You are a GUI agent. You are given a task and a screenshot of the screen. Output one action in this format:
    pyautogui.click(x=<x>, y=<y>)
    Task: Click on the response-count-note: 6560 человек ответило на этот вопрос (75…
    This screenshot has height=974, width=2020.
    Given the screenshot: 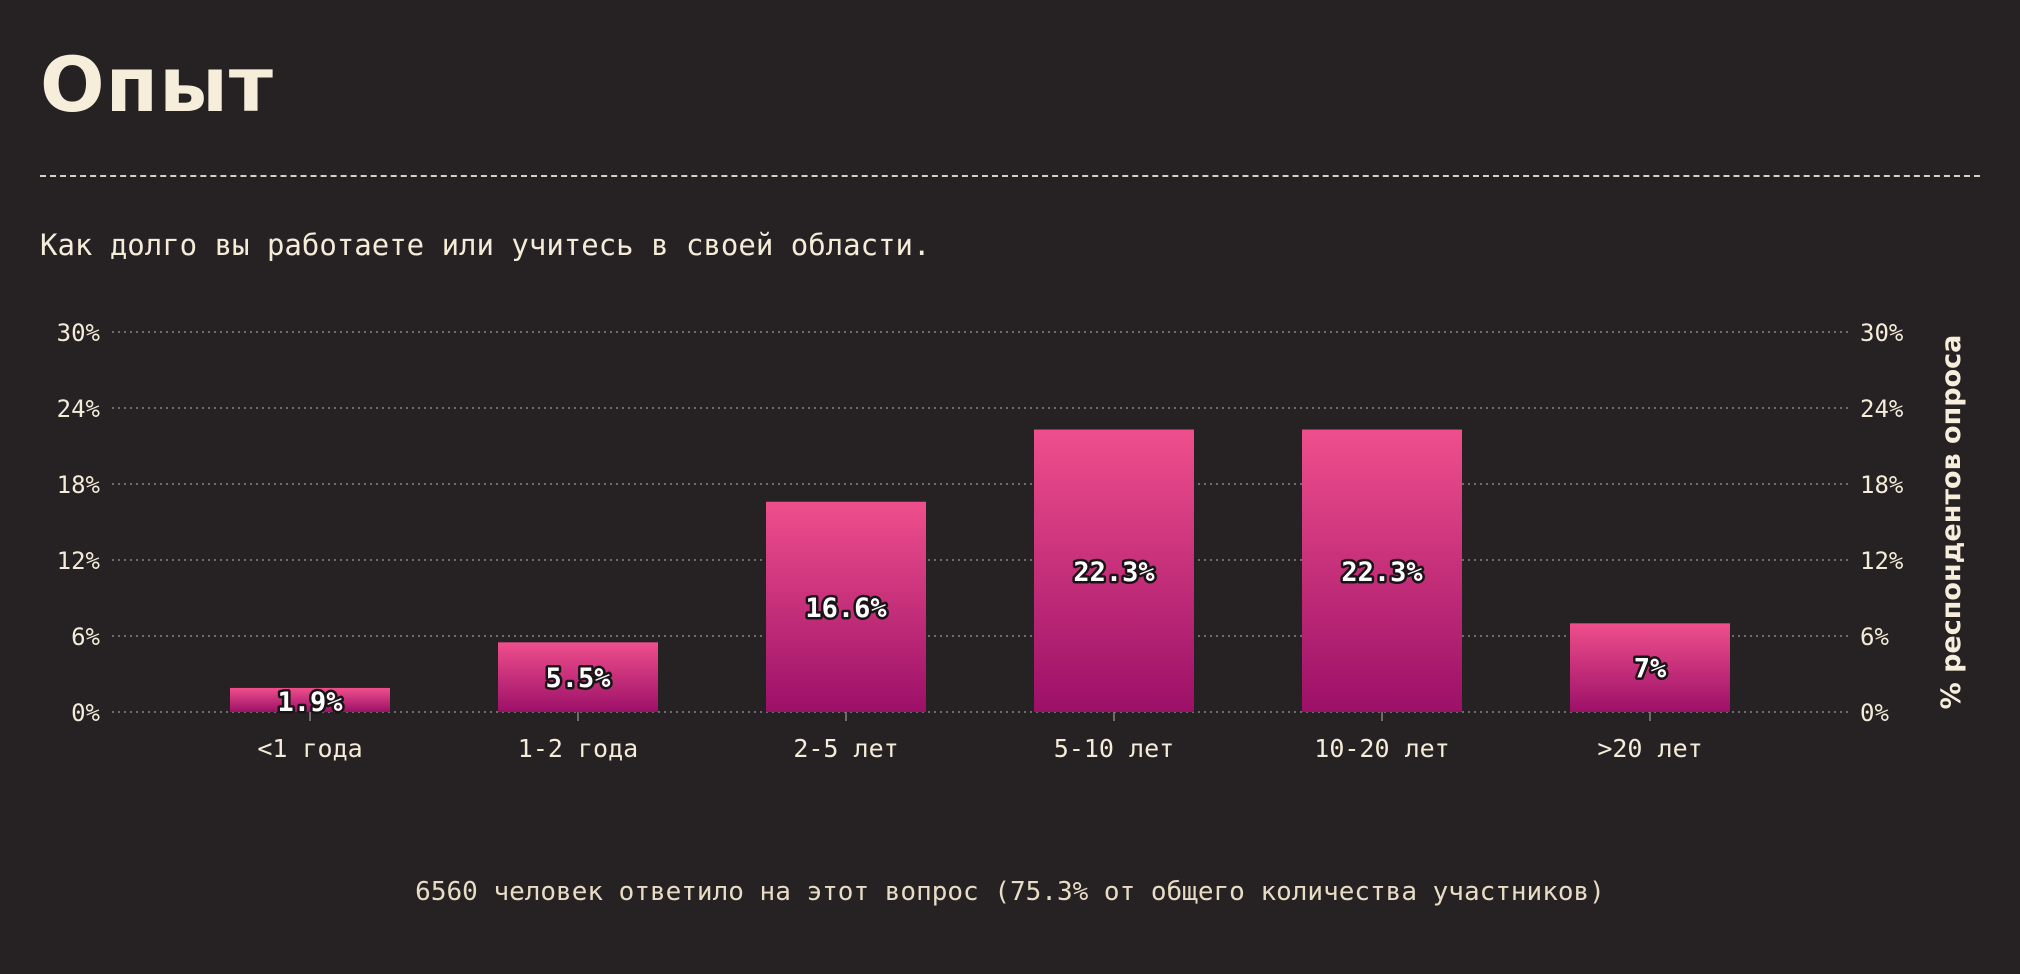 What is the action you would take?
    pyautogui.click(x=1010, y=892)
    